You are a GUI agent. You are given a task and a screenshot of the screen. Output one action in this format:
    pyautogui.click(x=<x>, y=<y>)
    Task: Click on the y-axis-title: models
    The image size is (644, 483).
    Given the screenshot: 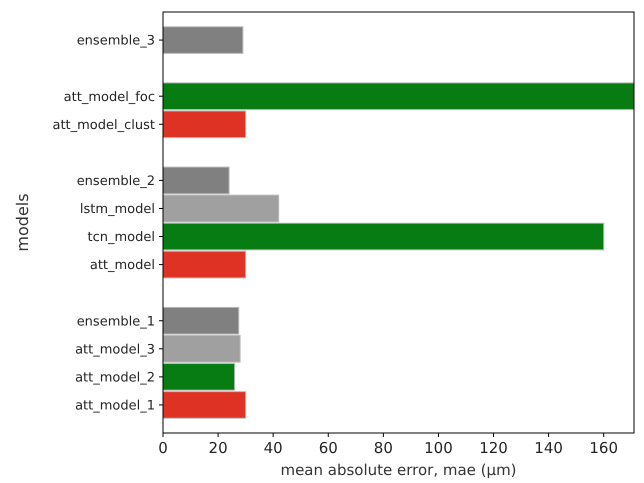 What is the action you would take?
    pyautogui.click(x=22, y=222)
    